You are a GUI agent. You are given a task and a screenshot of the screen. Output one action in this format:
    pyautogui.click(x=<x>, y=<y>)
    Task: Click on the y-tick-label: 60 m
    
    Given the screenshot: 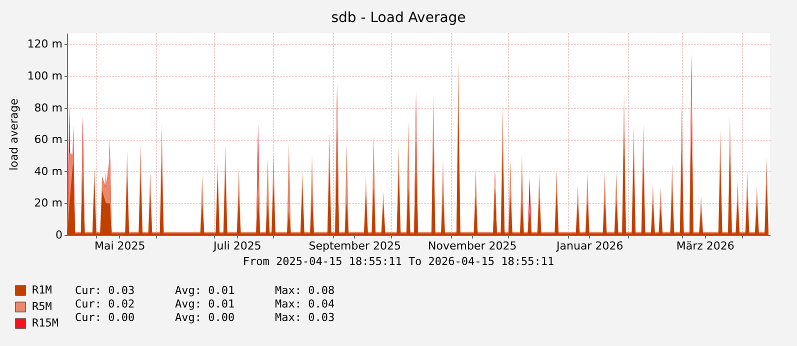 What is the action you would take?
    pyautogui.click(x=48, y=139)
    